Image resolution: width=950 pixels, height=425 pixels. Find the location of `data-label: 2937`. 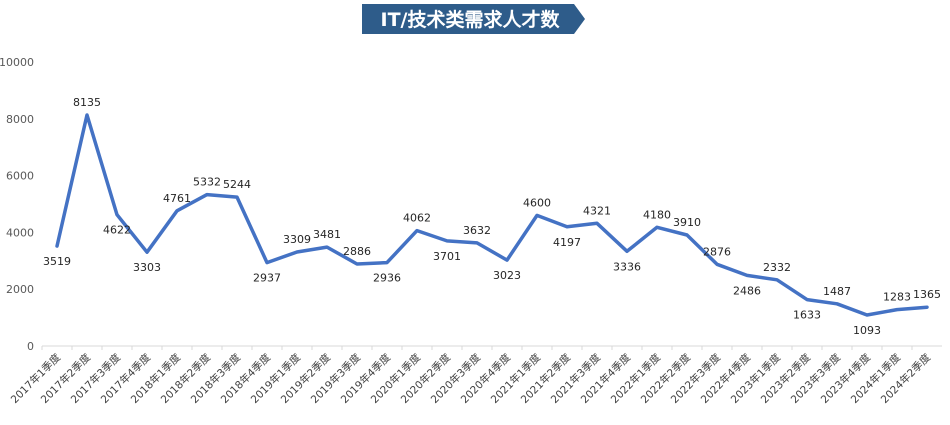

data-label: 2937 is located at coordinates (267, 278).